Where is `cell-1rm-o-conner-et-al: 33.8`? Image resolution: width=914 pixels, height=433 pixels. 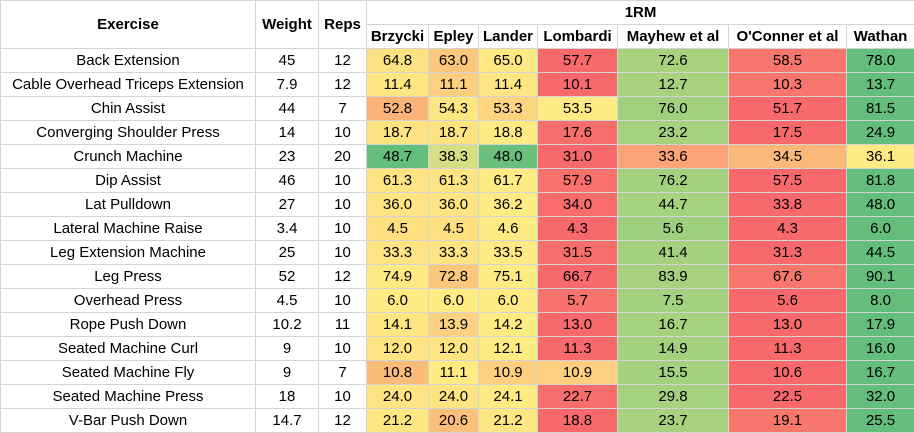
cell-1rm-o-conner-et-al: 33.8 is located at coordinates (788, 205).